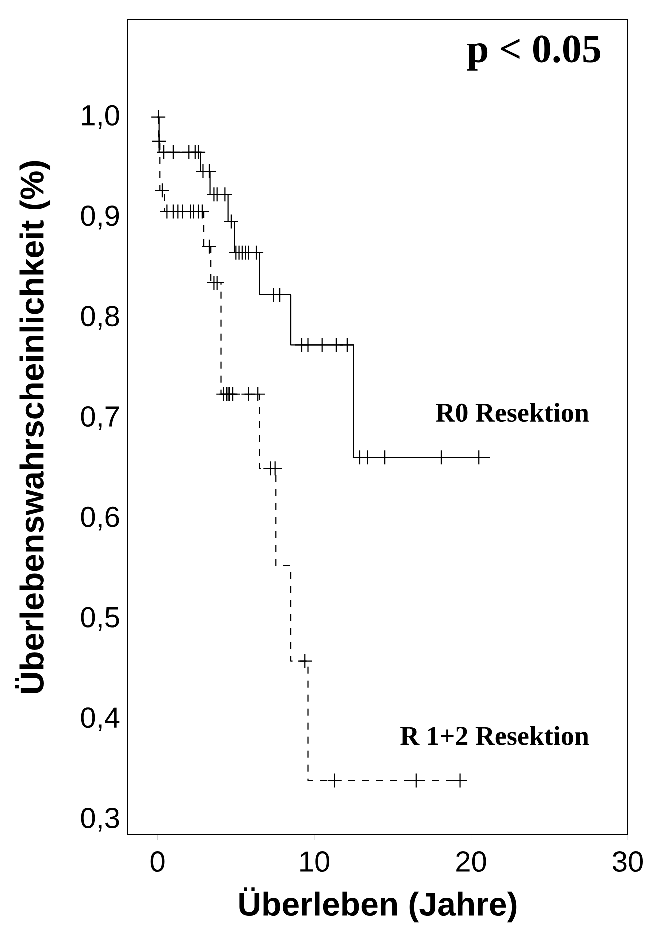 This screenshot has width=647, height=940. What do you see at coordinates (533, 53) in the screenshot?
I see `annotation: p < 0.05` at bounding box center [533, 53].